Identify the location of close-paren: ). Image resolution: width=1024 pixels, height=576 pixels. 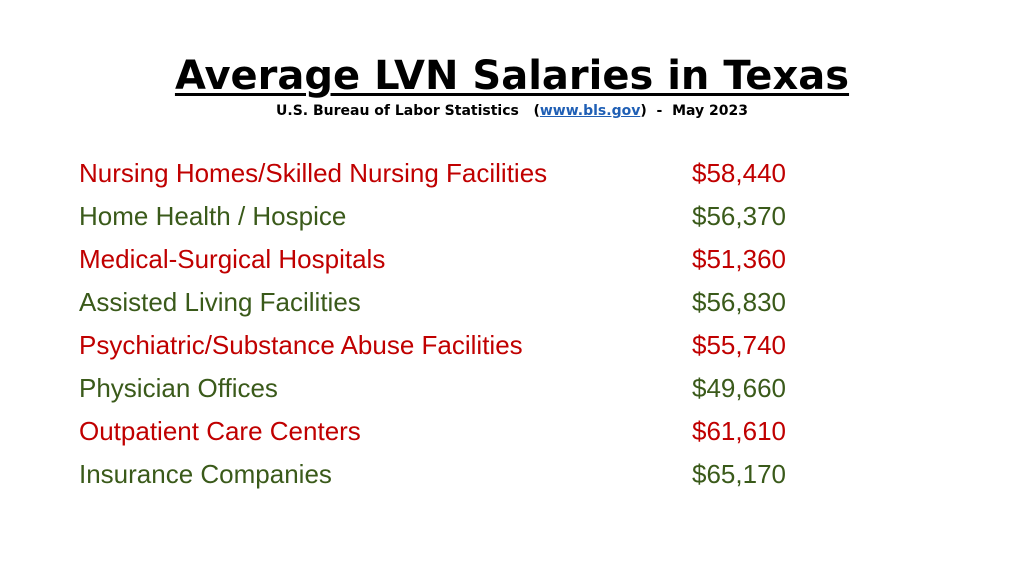
(643, 111).